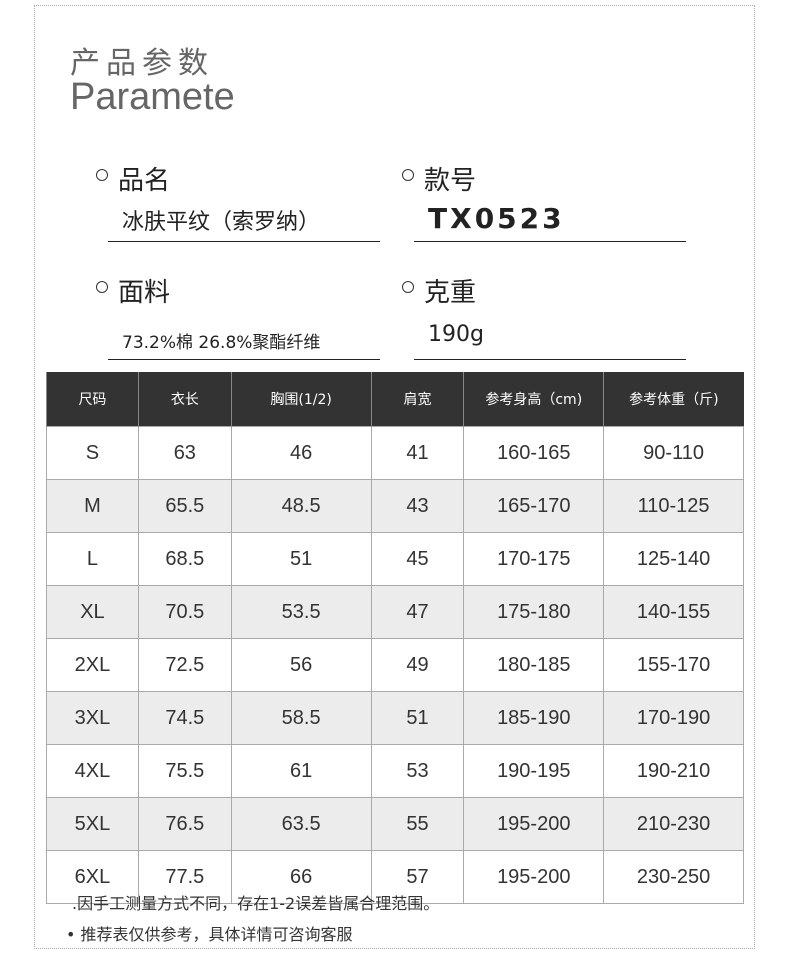  What do you see at coordinates (301, 718) in the screenshot?
I see `table-cell: 58.5` at bounding box center [301, 718].